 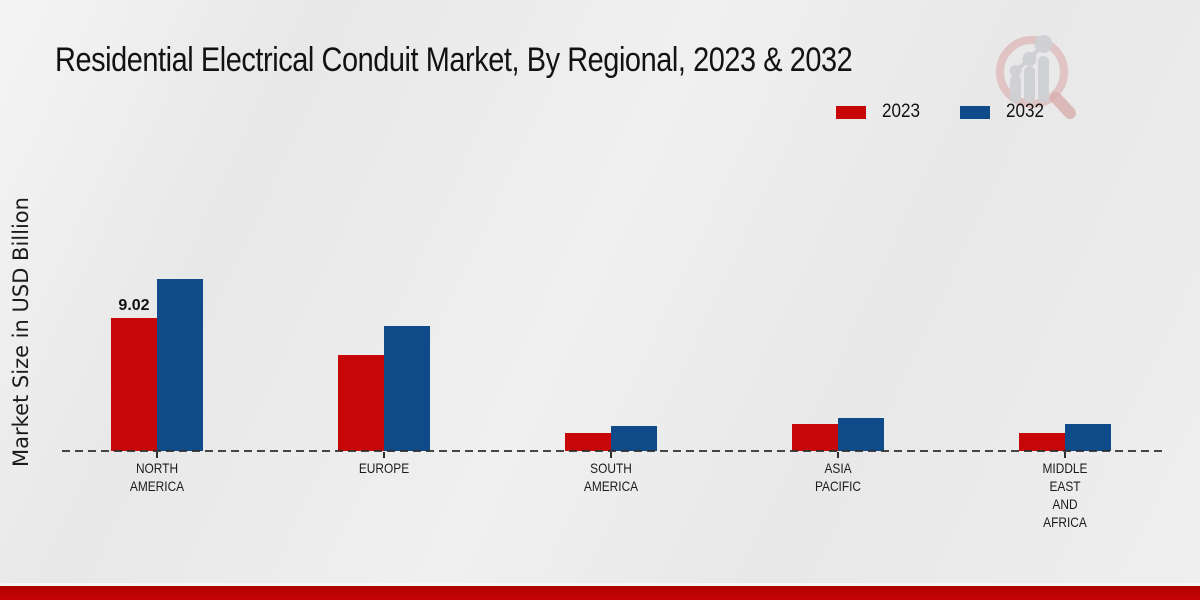 I want to click on legend-swatch-2023-icon, so click(x=851, y=112).